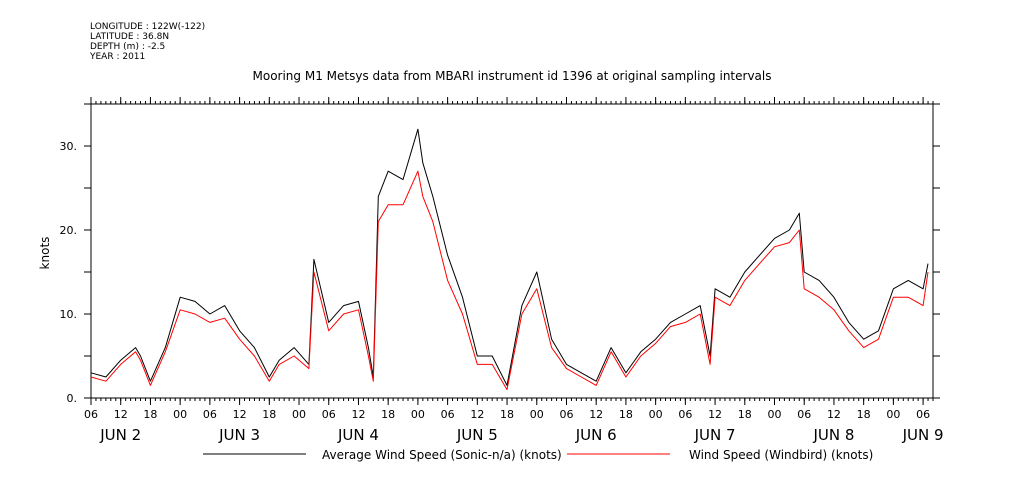  What do you see at coordinates (477, 435) in the screenshot?
I see `x-day-tick-label: JUN 5` at bounding box center [477, 435].